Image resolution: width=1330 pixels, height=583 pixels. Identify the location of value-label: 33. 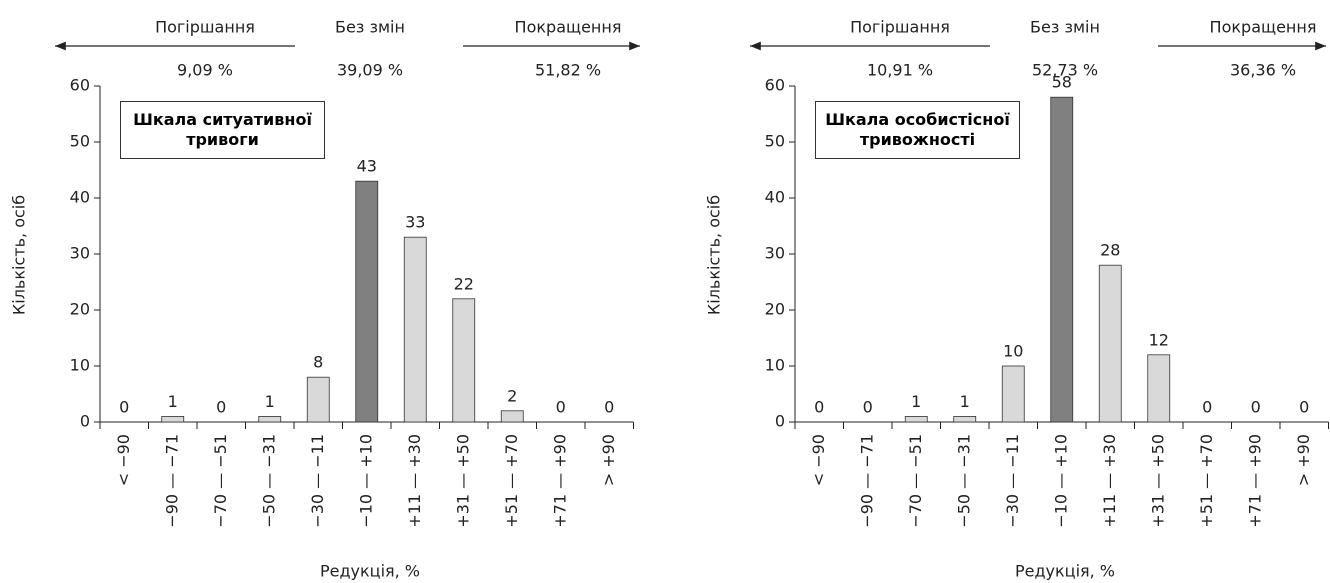
(415, 222).